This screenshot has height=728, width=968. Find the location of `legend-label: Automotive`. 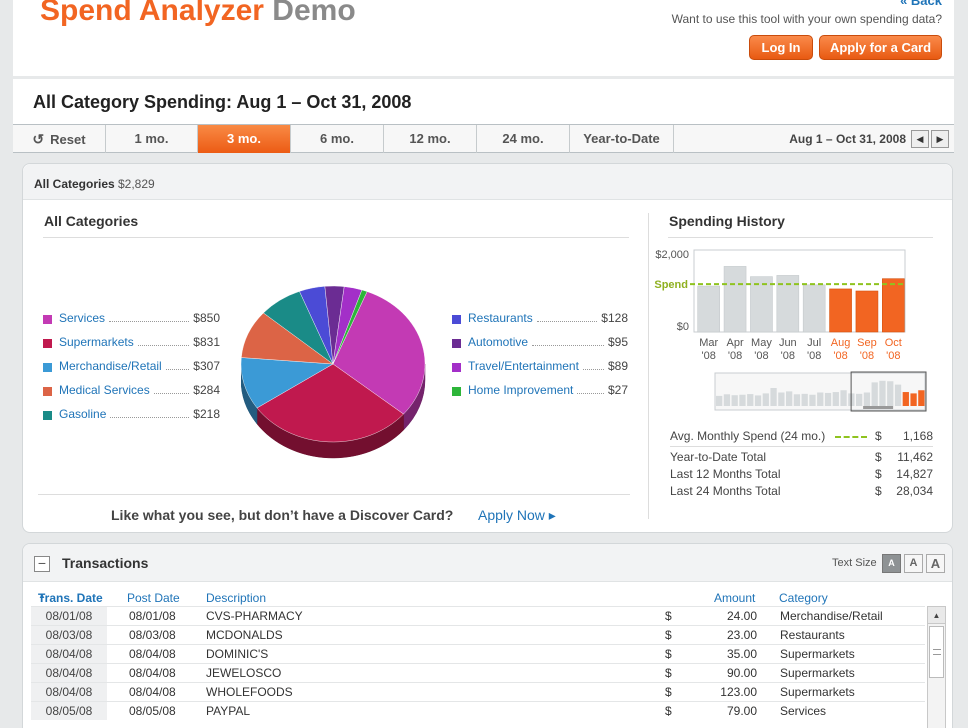

legend-label: Automotive is located at coordinates (498, 342).